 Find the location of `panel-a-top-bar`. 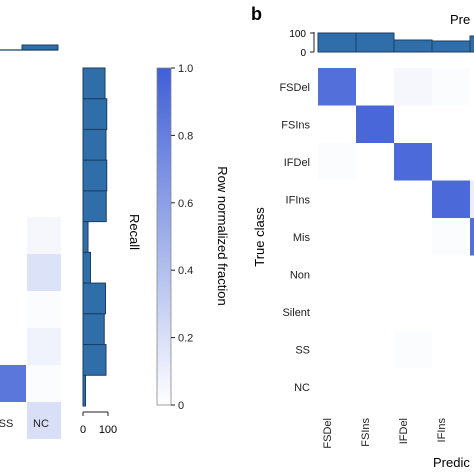

panel-a-top-bar is located at coordinates (40, 47).